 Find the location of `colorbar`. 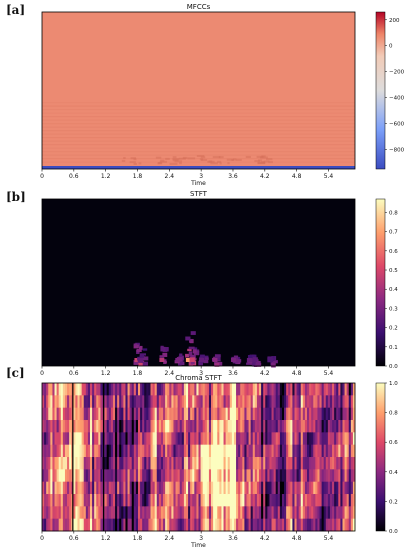

colorbar is located at coordinates (380, 282).